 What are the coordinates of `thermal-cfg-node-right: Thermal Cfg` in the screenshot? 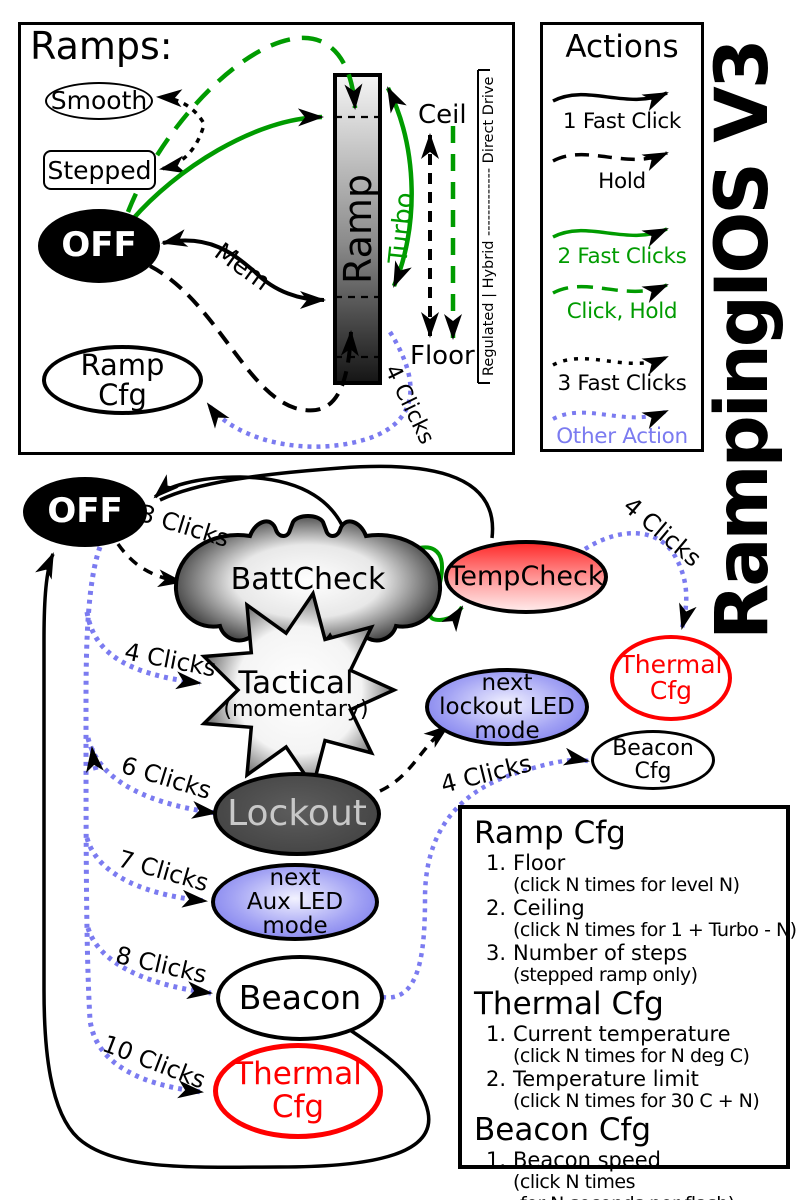 It's located at (671, 678).